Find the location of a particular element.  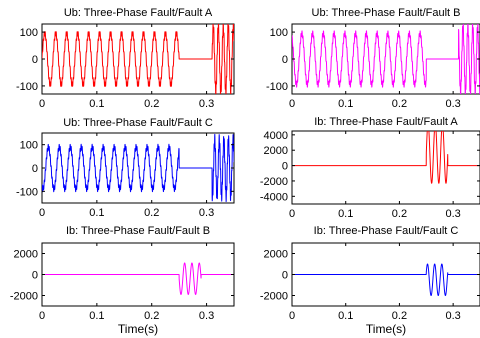

subplot-title: Ub: Three-Phase Fault/Fault B is located at coordinates (386, 13).